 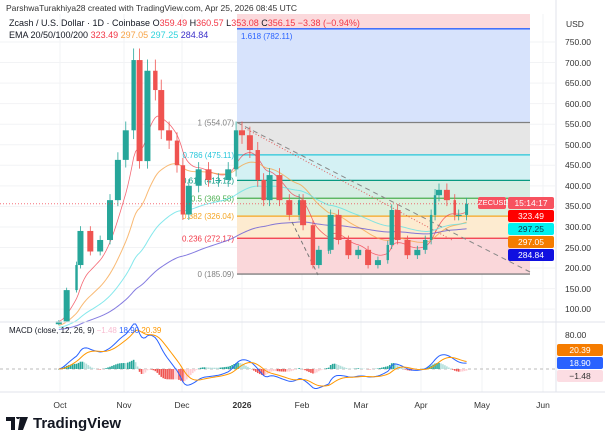 I want to click on ema200-badge: 284.84, so click(x=531, y=255).